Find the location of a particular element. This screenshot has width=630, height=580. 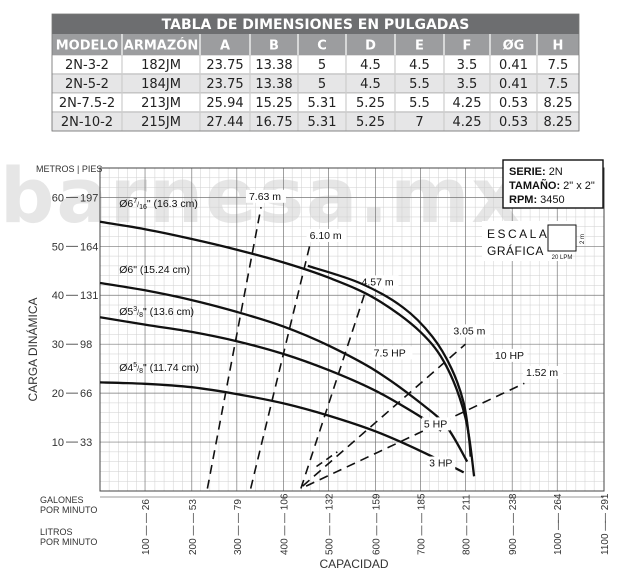

x-tick-label-lpm: 700 — is located at coordinates (421, 540).